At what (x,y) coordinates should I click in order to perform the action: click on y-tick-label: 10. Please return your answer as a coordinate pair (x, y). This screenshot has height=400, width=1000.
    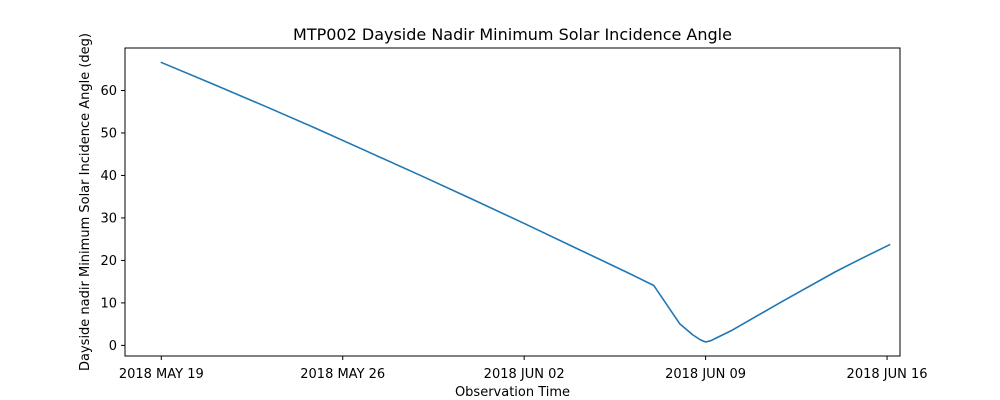
    Looking at the image, I should click on (108, 303).